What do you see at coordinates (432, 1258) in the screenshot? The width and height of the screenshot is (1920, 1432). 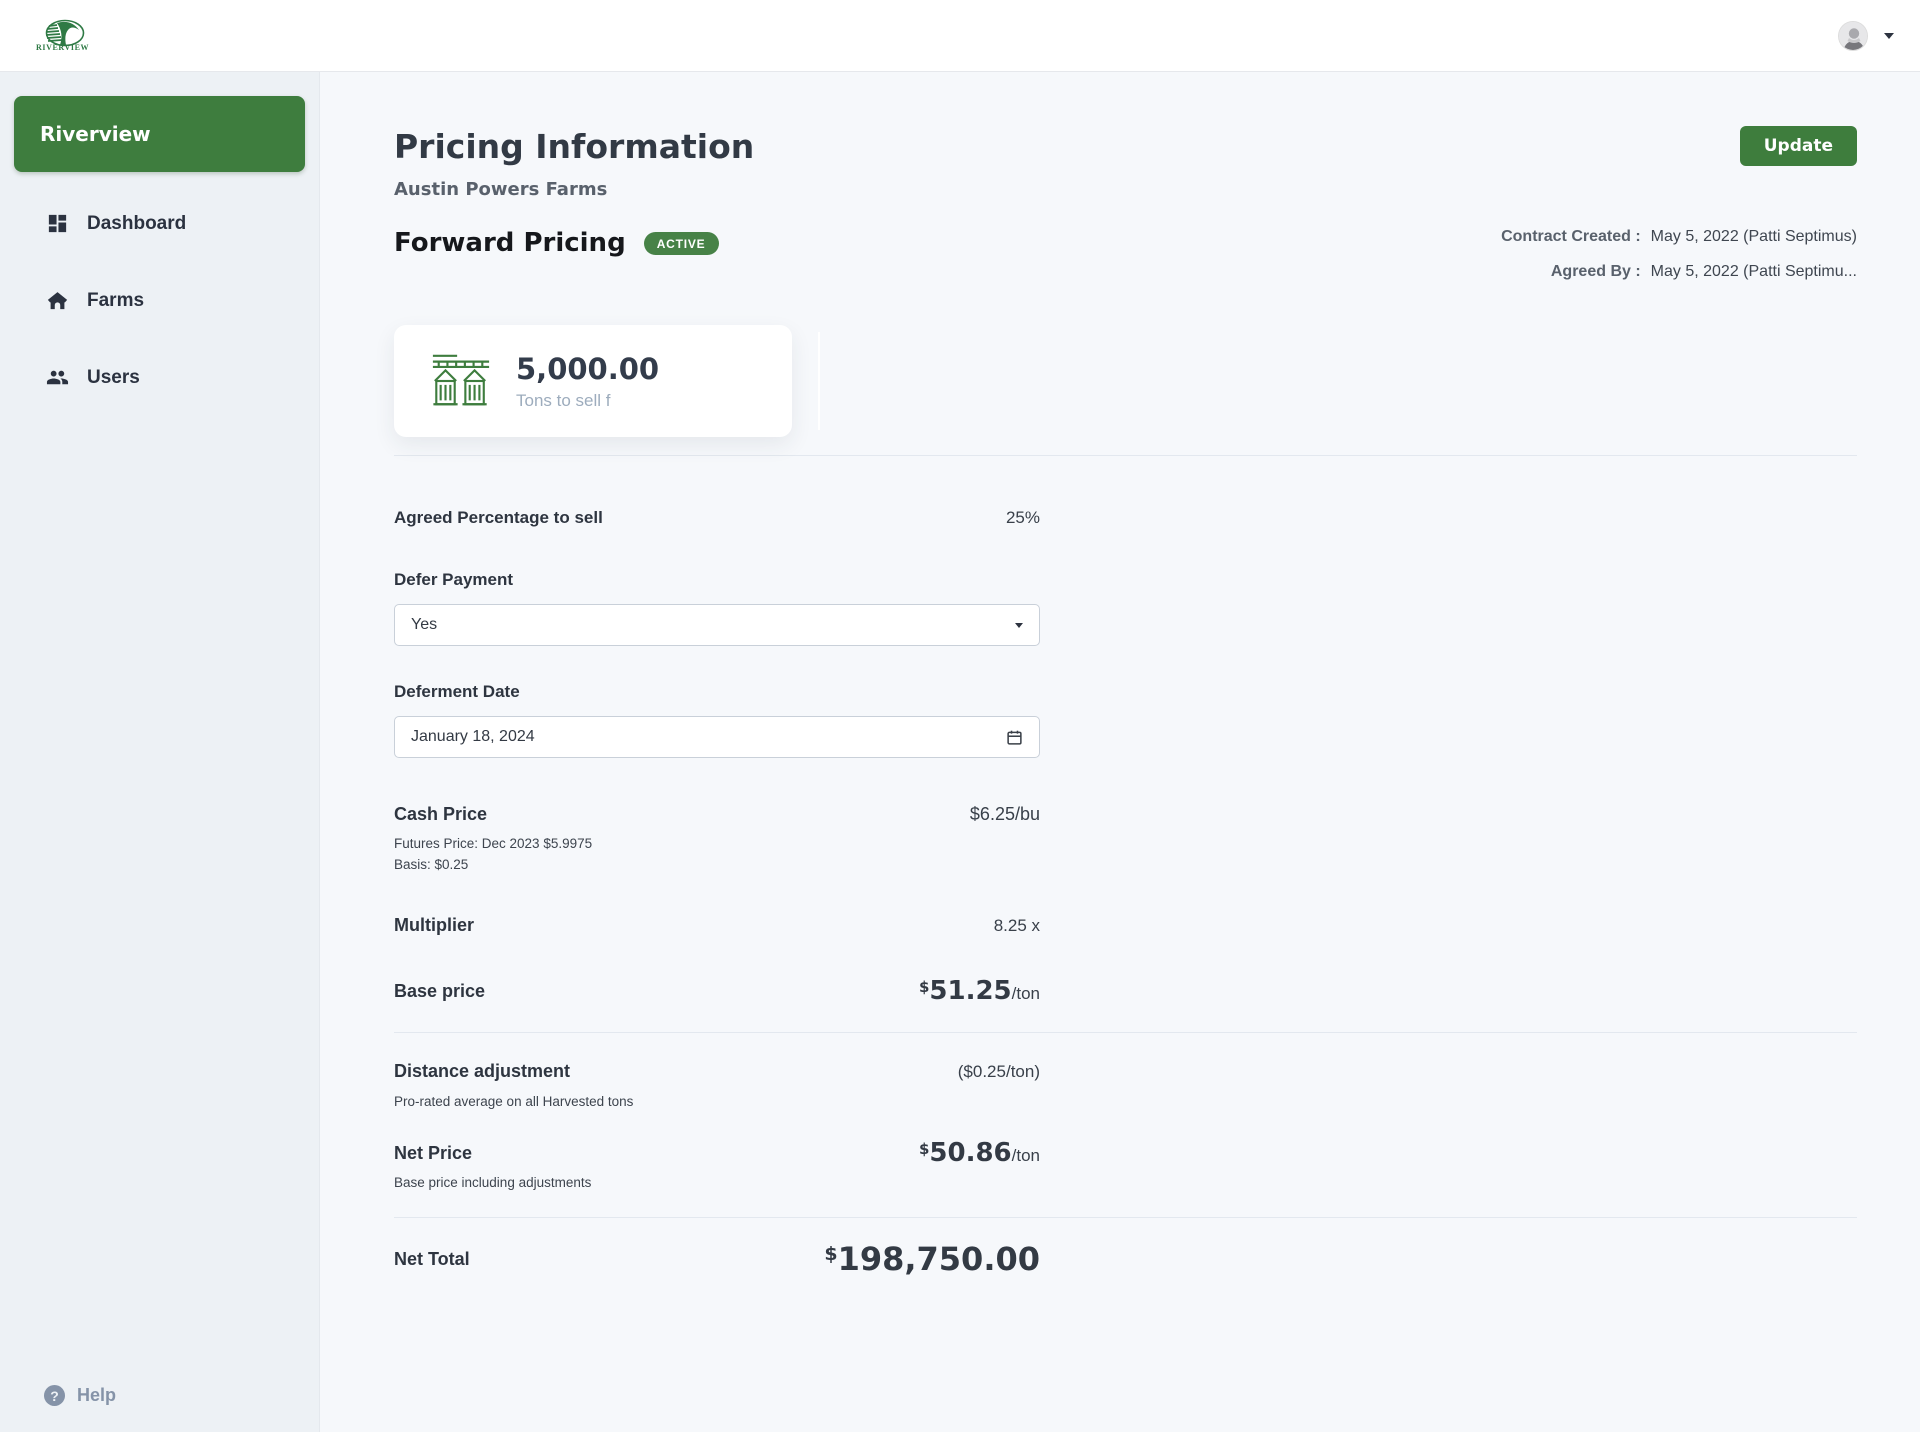 I see `net-total-label: Net Total` at bounding box center [432, 1258].